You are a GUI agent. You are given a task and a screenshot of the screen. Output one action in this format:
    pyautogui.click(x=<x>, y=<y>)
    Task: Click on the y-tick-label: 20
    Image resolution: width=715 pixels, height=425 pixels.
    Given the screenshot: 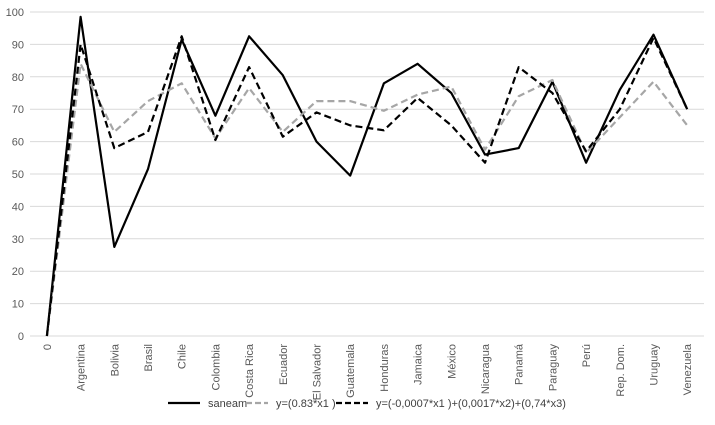 What is the action you would take?
    pyautogui.click(x=18, y=272)
    